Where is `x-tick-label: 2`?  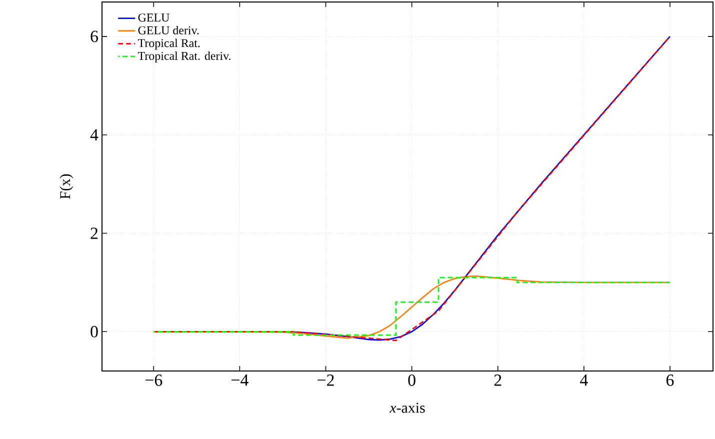 x-tick-label: 2 is located at coordinates (498, 380).